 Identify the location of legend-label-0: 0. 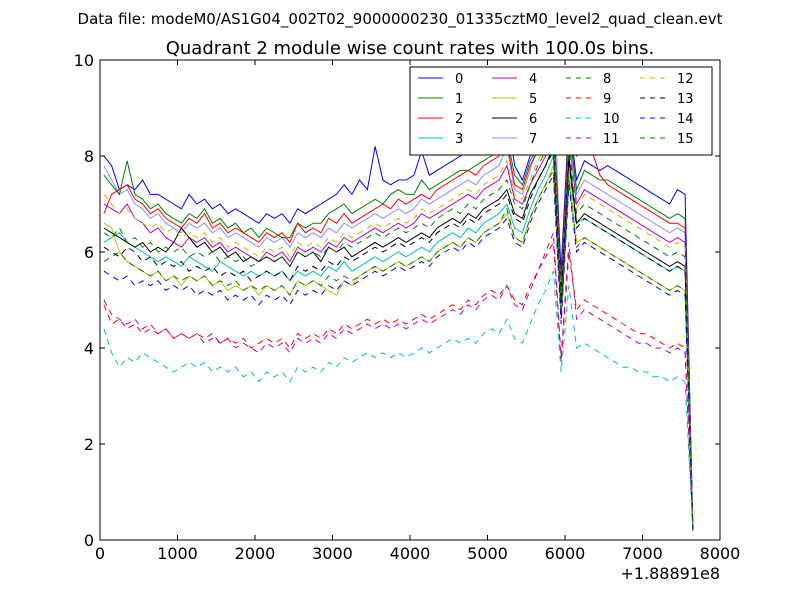
(459, 79).